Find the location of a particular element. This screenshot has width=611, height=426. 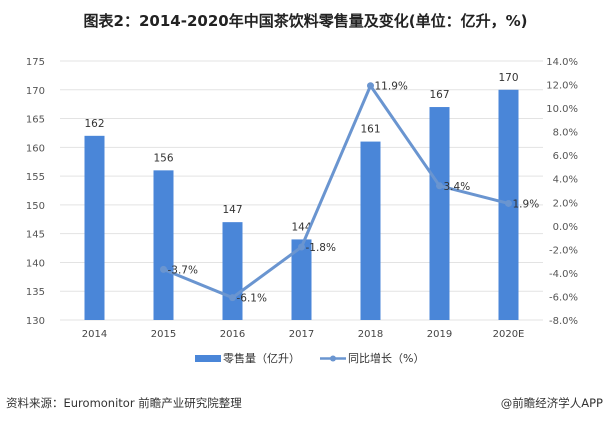

legend-line-label: 同比增长（%） is located at coordinates (386, 358).